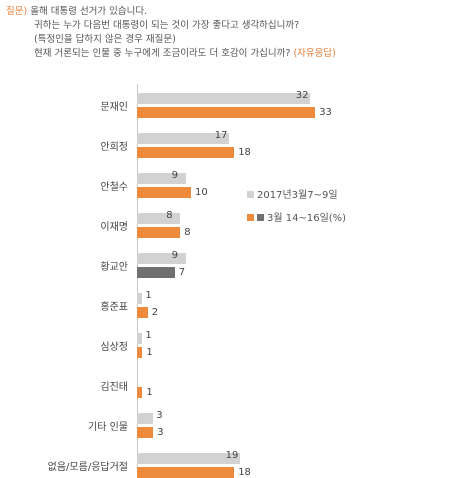  I want to click on data-label-prev: 19, so click(232, 455).